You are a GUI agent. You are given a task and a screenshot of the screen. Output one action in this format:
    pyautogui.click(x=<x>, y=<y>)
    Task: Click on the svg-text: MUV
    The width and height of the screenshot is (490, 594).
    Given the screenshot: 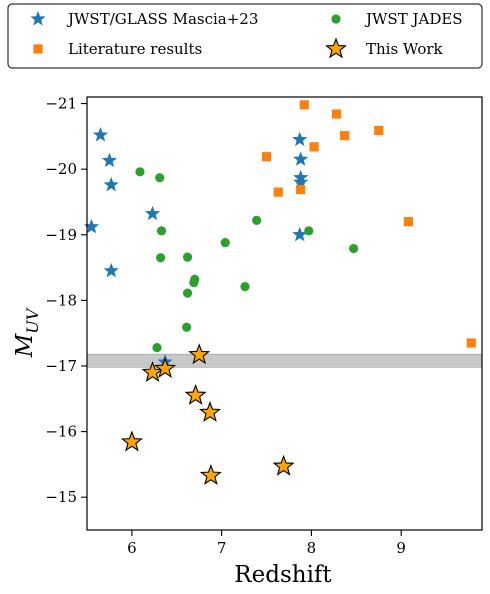 What is the action you would take?
    pyautogui.click(x=27, y=332)
    